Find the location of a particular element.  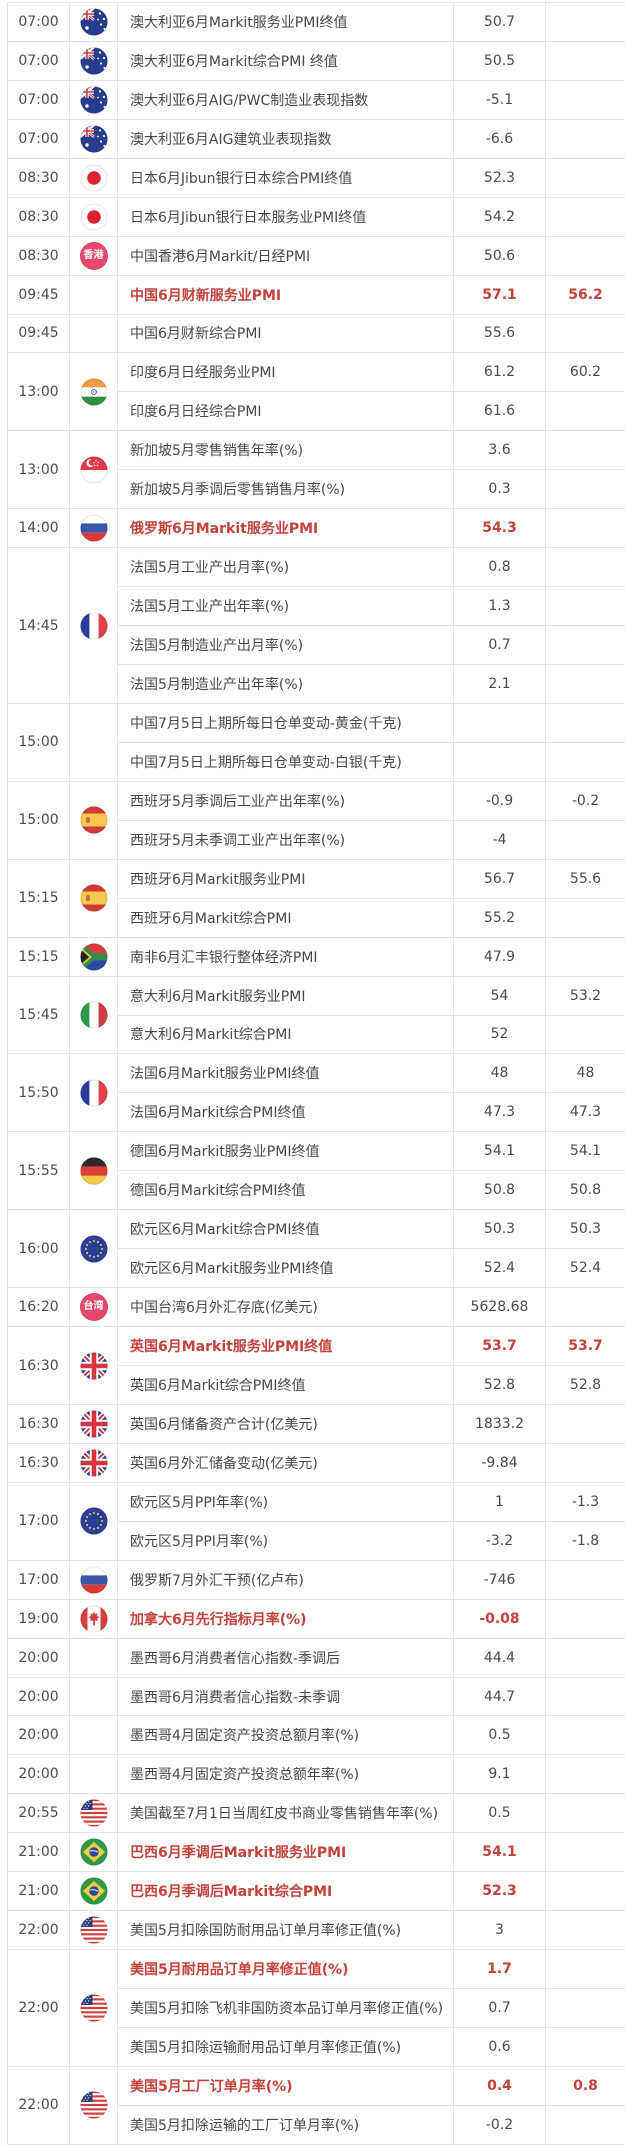

actual-value: 1.3 is located at coordinates (499, 606).